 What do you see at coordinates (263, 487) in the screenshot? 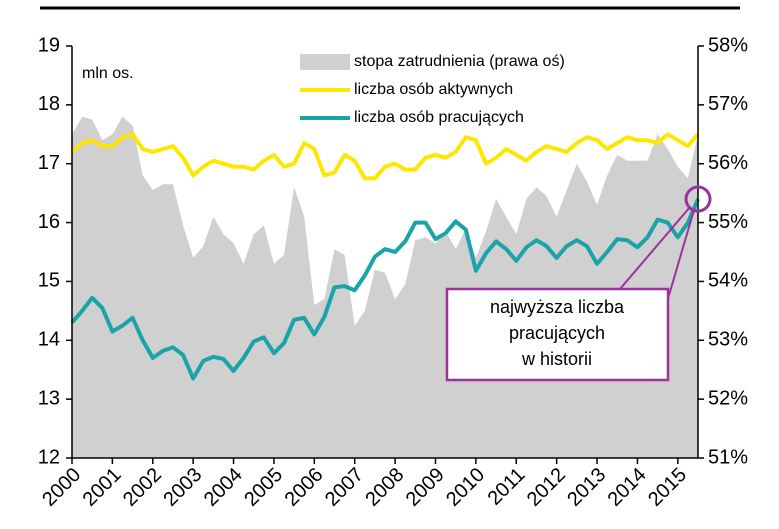
I see `x-tick-label: 2005` at bounding box center [263, 487].